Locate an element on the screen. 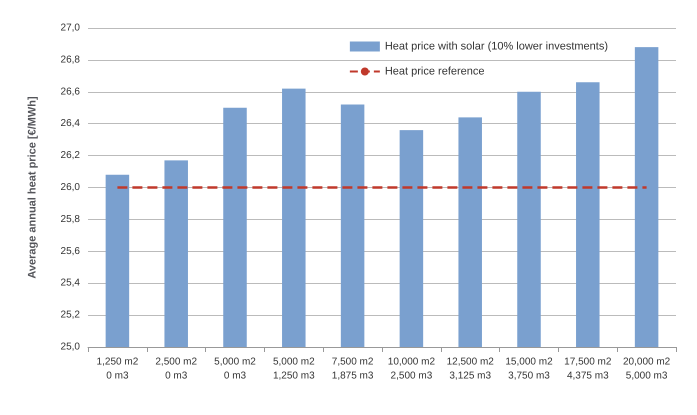 The image size is (697, 415). x-tick-label: 10,000 m2 2,500 m3 is located at coordinates (412, 369).